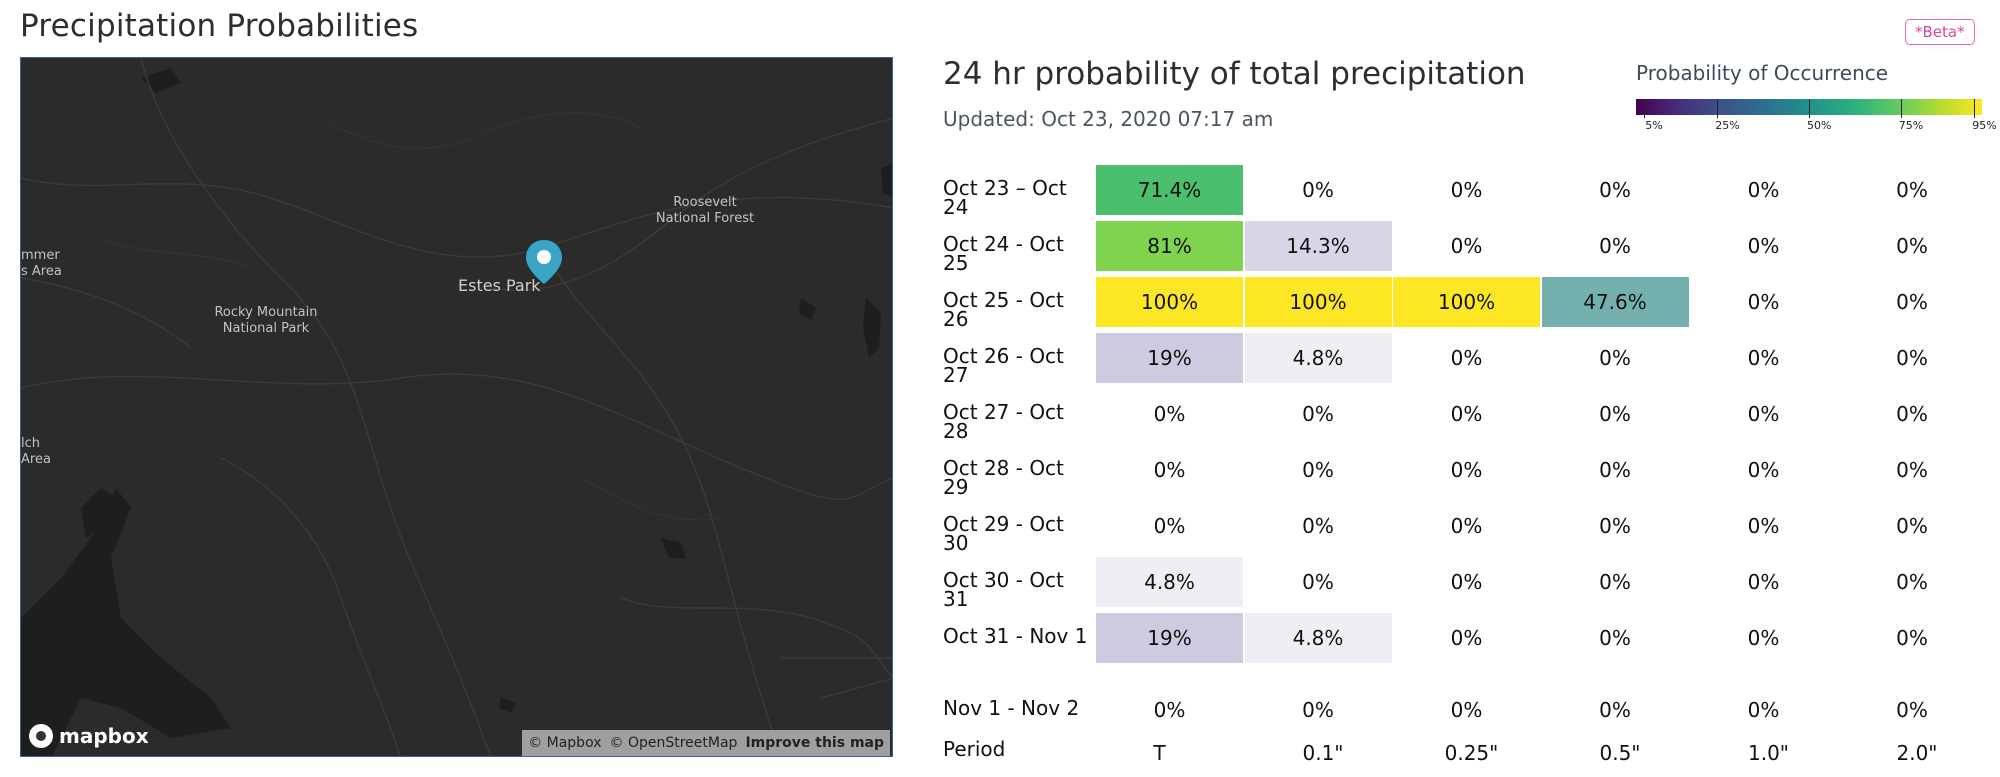 The image size is (2000, 777). What do you see at coordinates (1984, 125) in the screenshot?
I see `legend-tick-label: 95%` at bounding box center [1984, 125].